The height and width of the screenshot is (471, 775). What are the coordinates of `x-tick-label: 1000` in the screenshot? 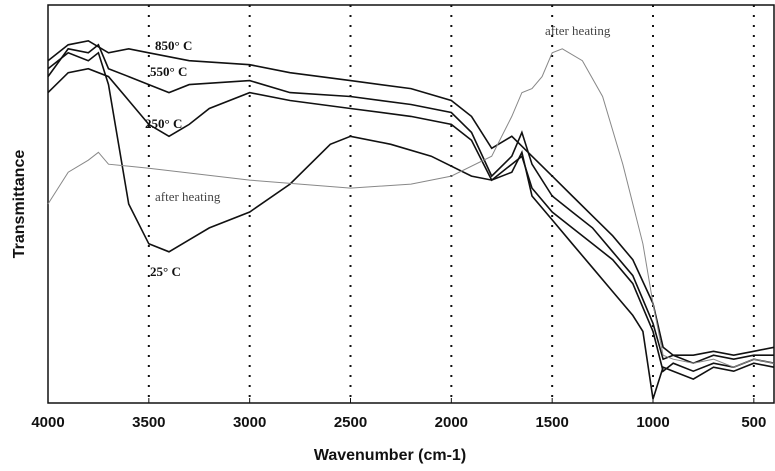 It's located at (652, 422).